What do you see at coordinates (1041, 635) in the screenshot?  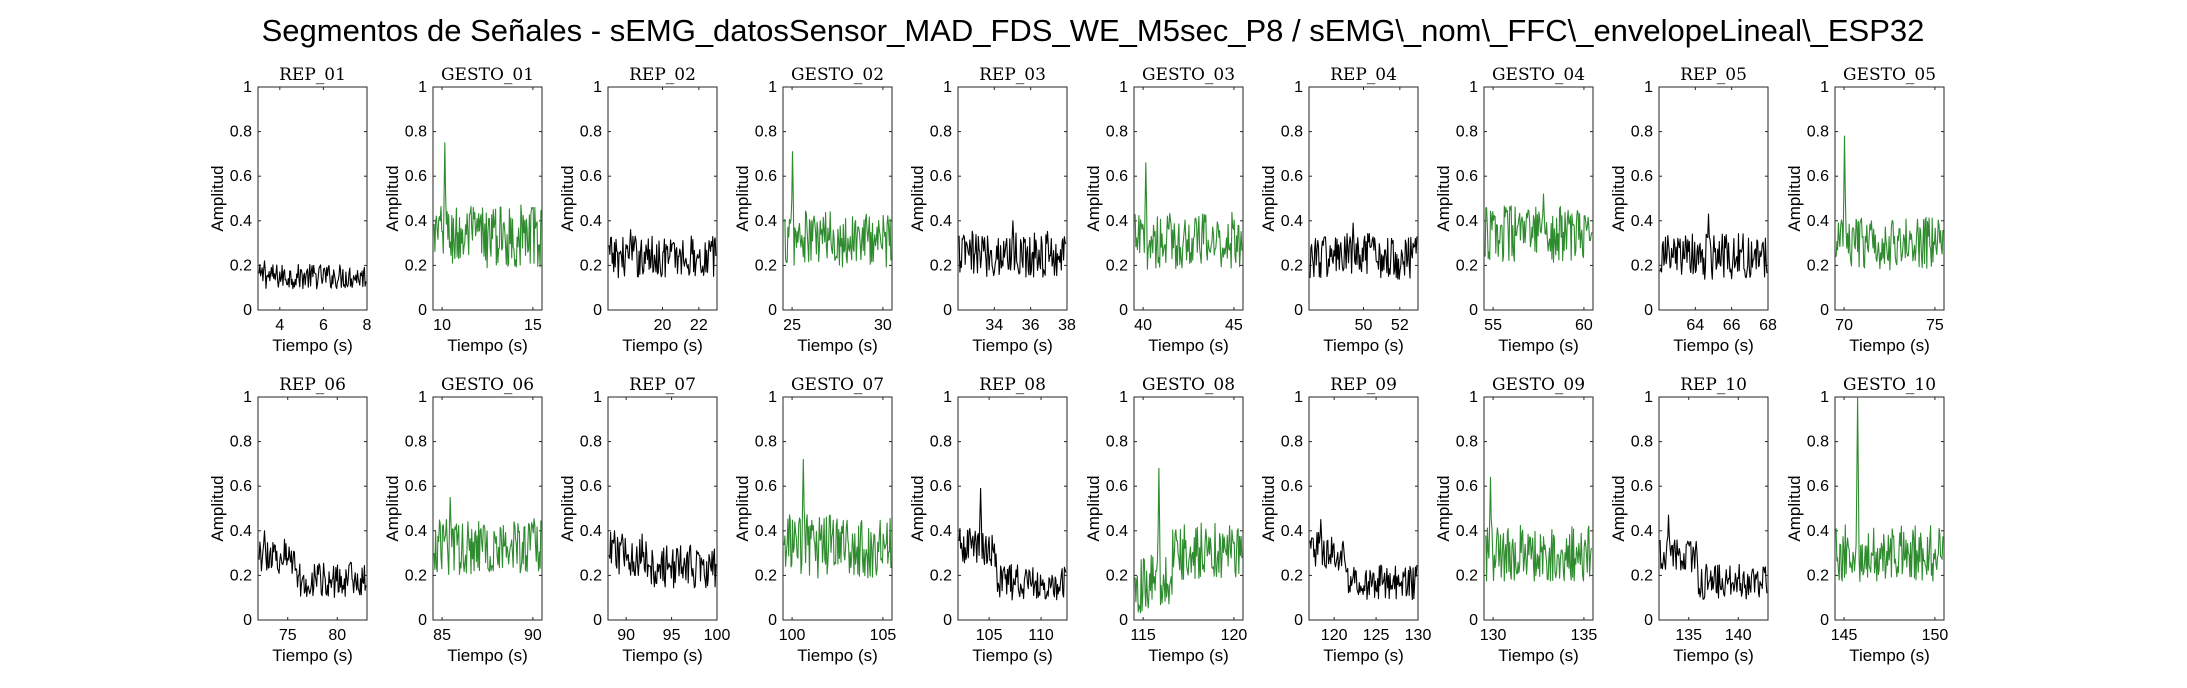 I see `x-tick-label: 110` at bounding box center [1041, 635].